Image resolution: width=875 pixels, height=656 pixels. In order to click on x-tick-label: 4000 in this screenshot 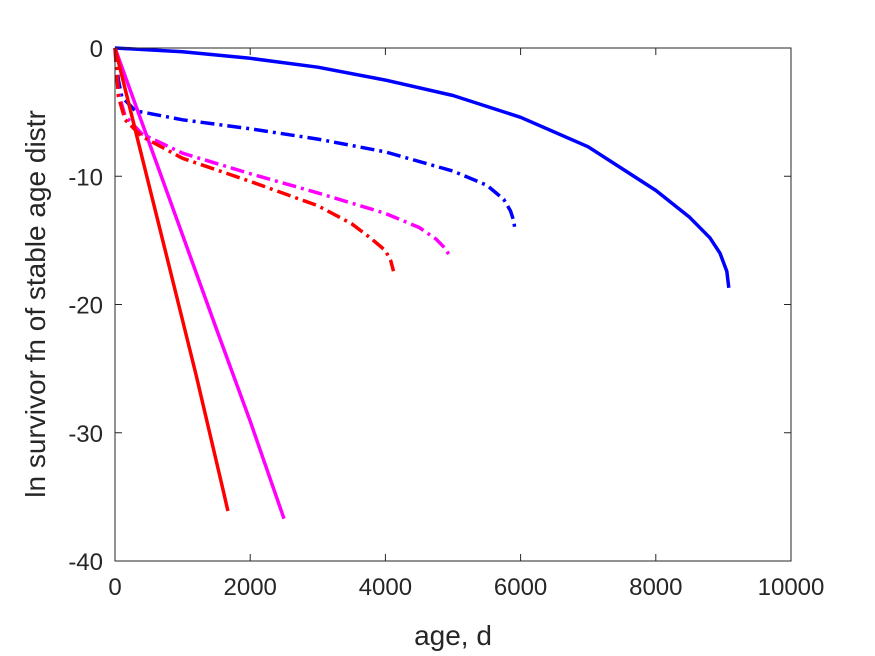, I will do `click(385, 587)`.